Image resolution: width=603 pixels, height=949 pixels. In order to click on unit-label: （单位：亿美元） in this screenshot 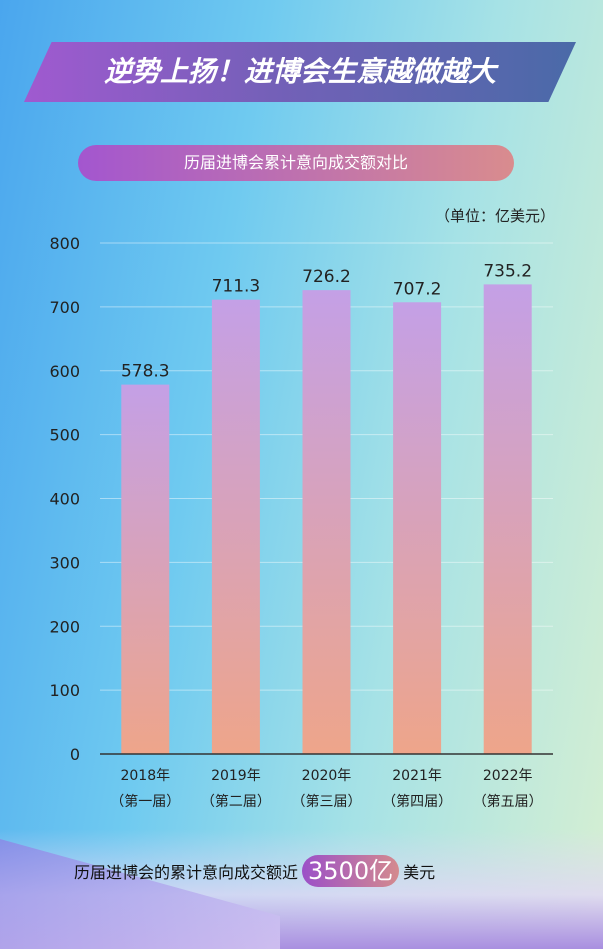, I will do `click(494, 216)`.